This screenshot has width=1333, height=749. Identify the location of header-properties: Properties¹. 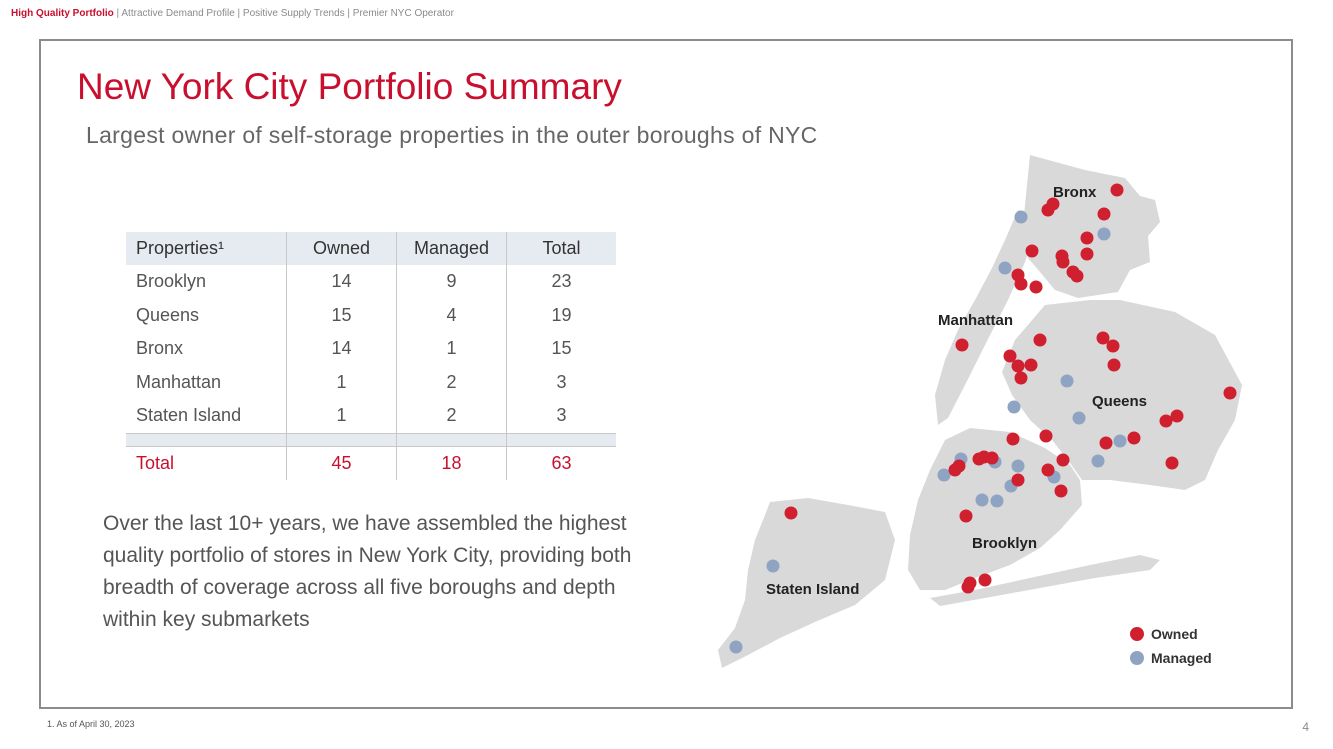
(206, 248).